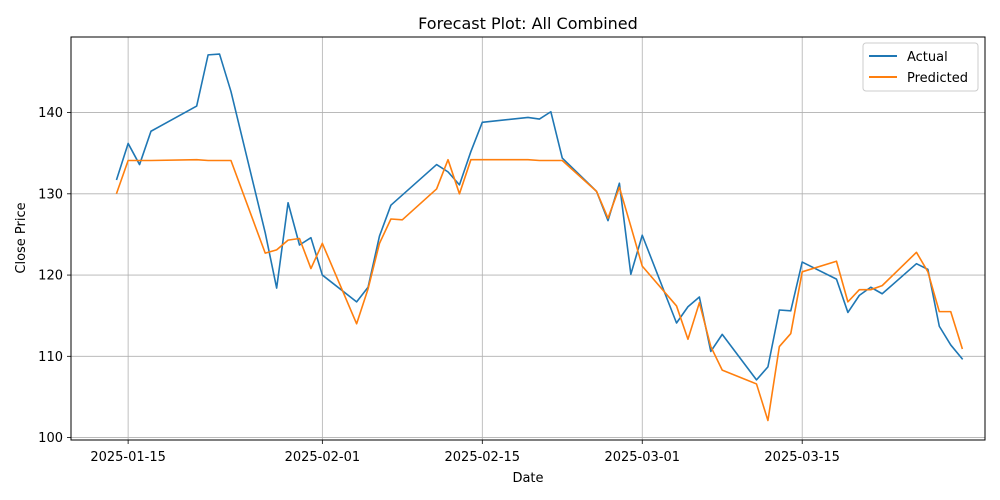 This screenshot has width=1000, height=500. What do you see at coordinates (802, 457) in the screenshot?
I see `x-tick-label: 2025-03-15` at bounding box center [802, 457].